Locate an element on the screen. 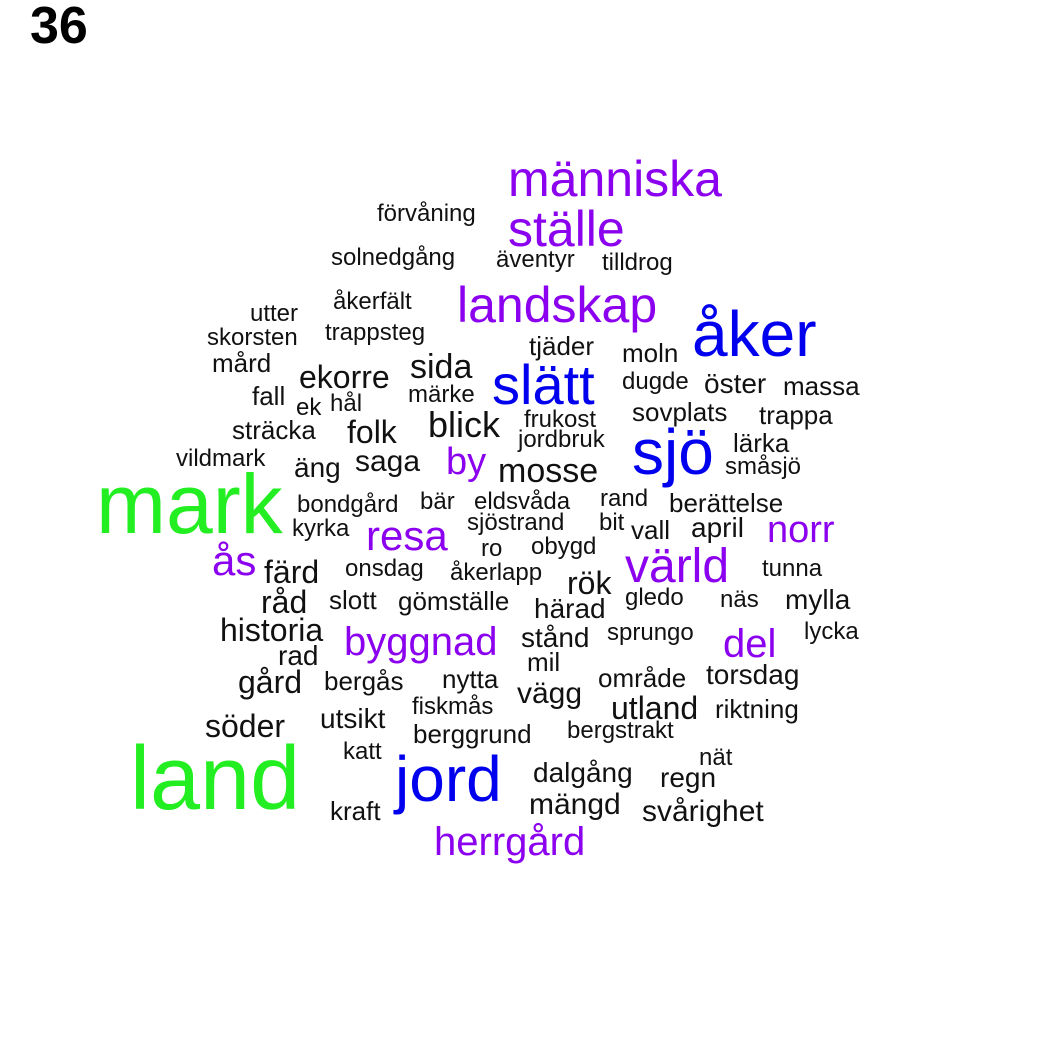  cloud-word-mylla: mylla is located at coordinates (818, 599).